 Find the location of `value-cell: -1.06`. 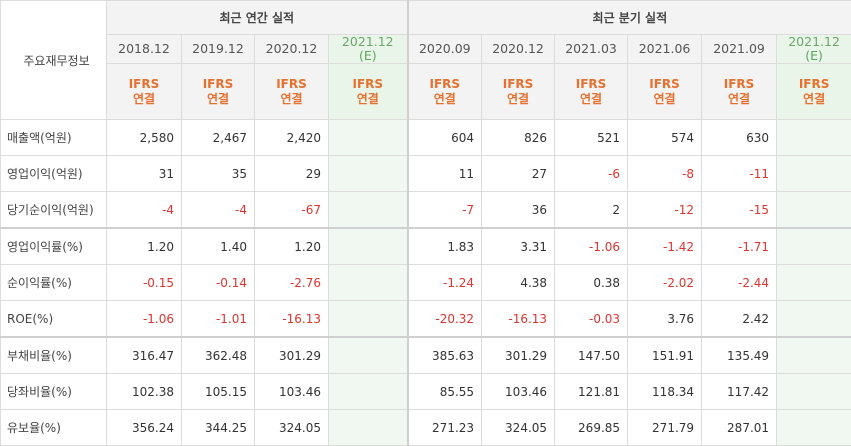

value-cell: -1.06 is located at coordinates (144, 319).